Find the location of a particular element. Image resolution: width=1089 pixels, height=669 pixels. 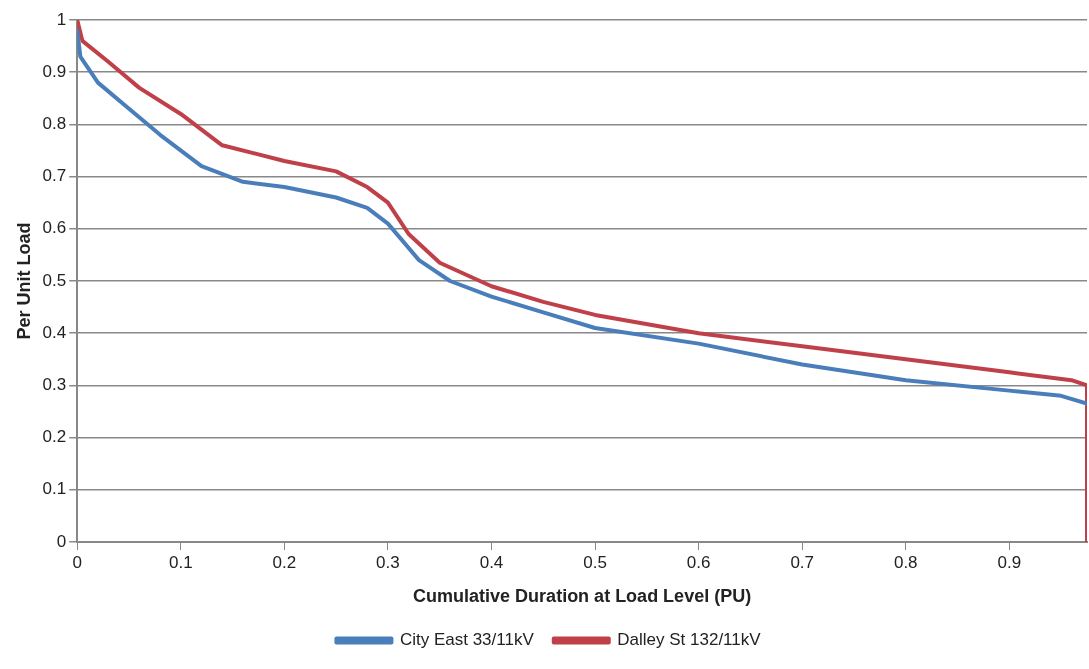

x-tick-label: 0.1 is located at coordinates (180, 562).